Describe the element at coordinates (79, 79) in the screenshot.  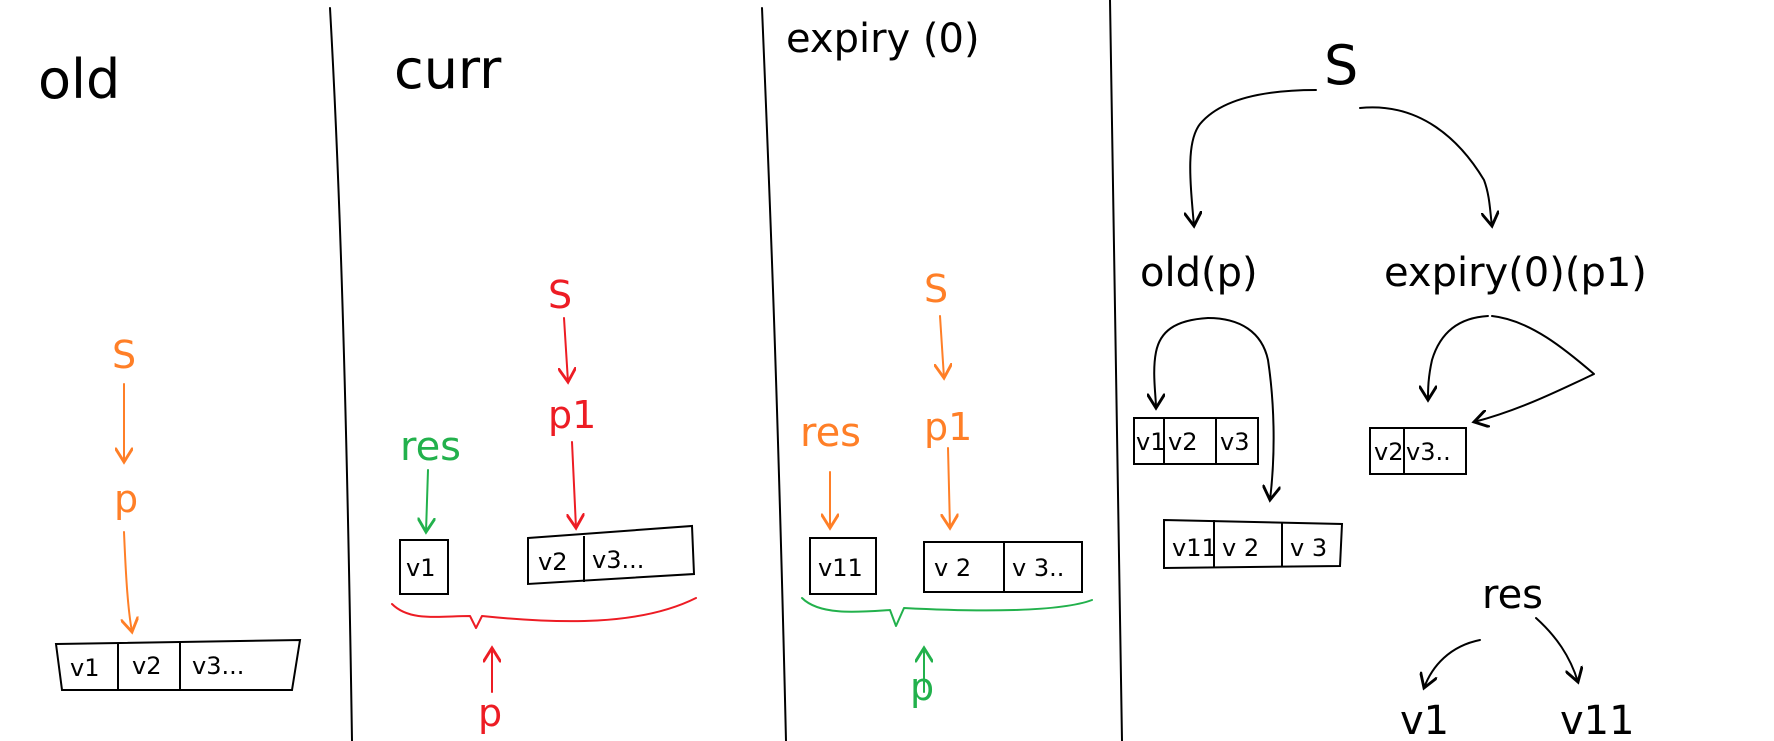
I see `old-title: old` at that location.